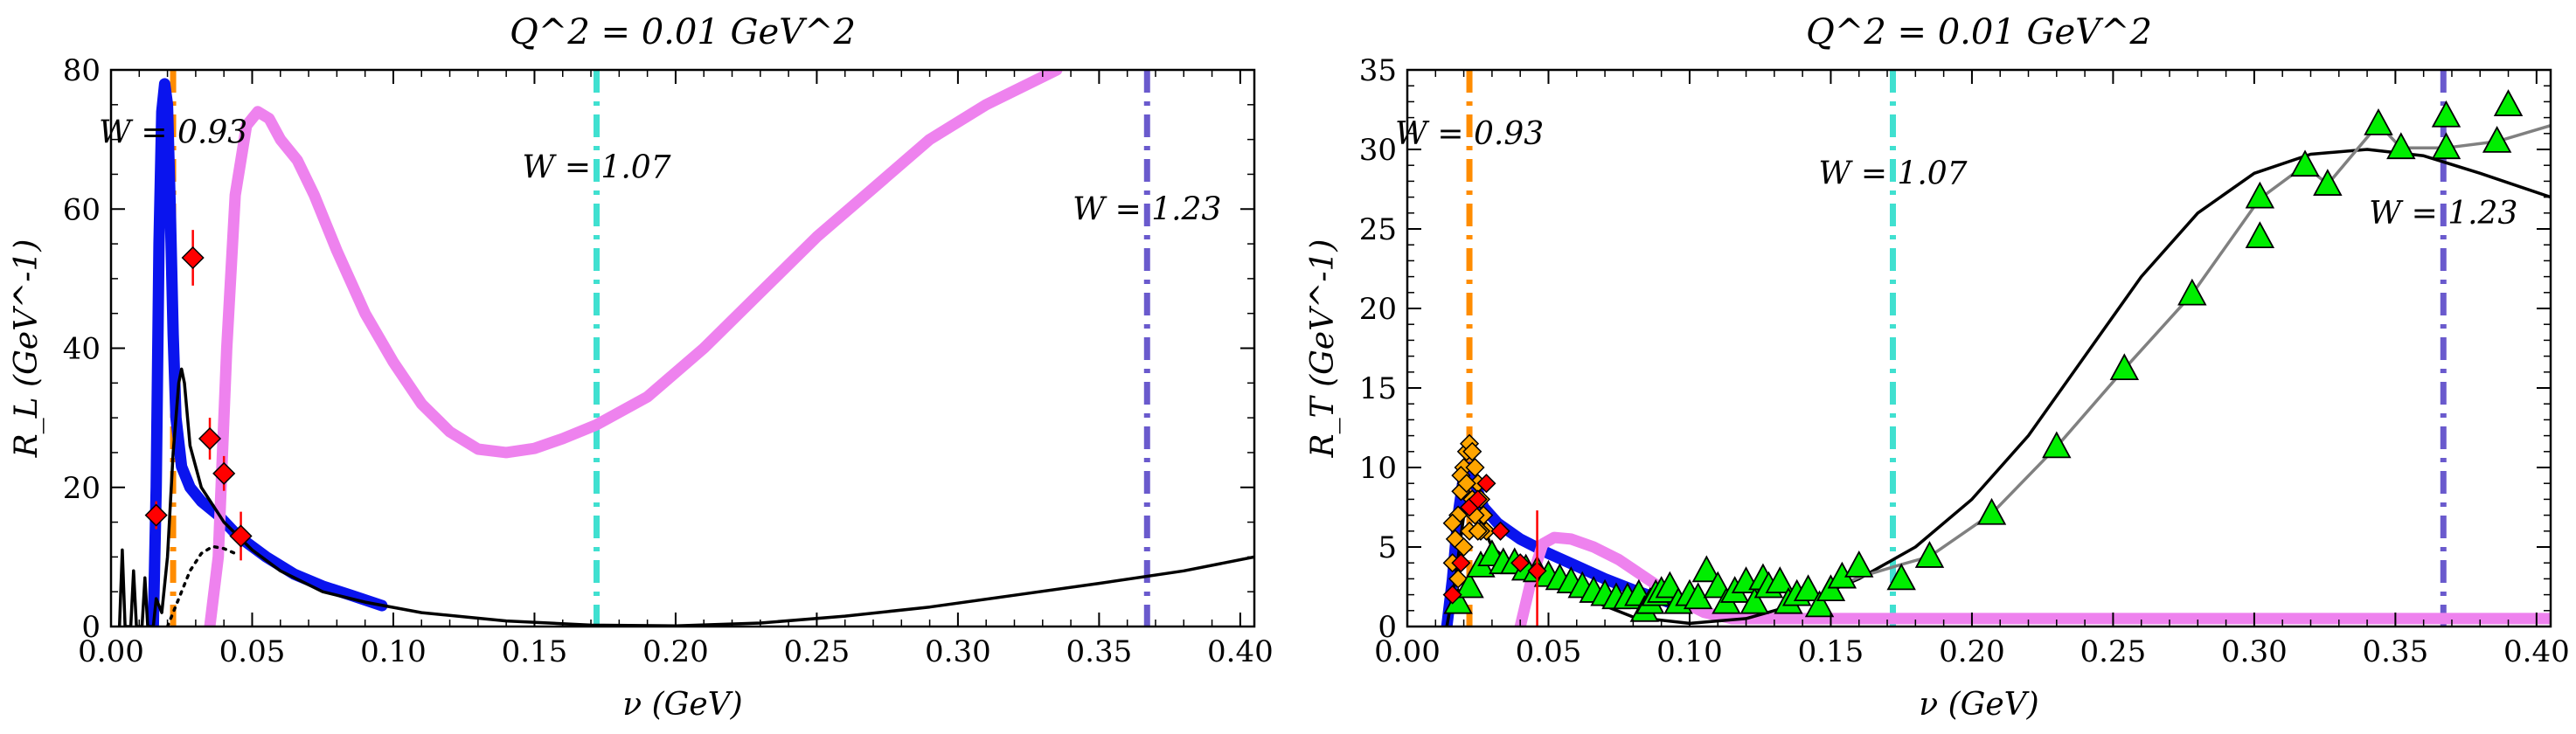 This screenshot has width=2576, height=734. I want to click on series-violet, so click(2033, 579).